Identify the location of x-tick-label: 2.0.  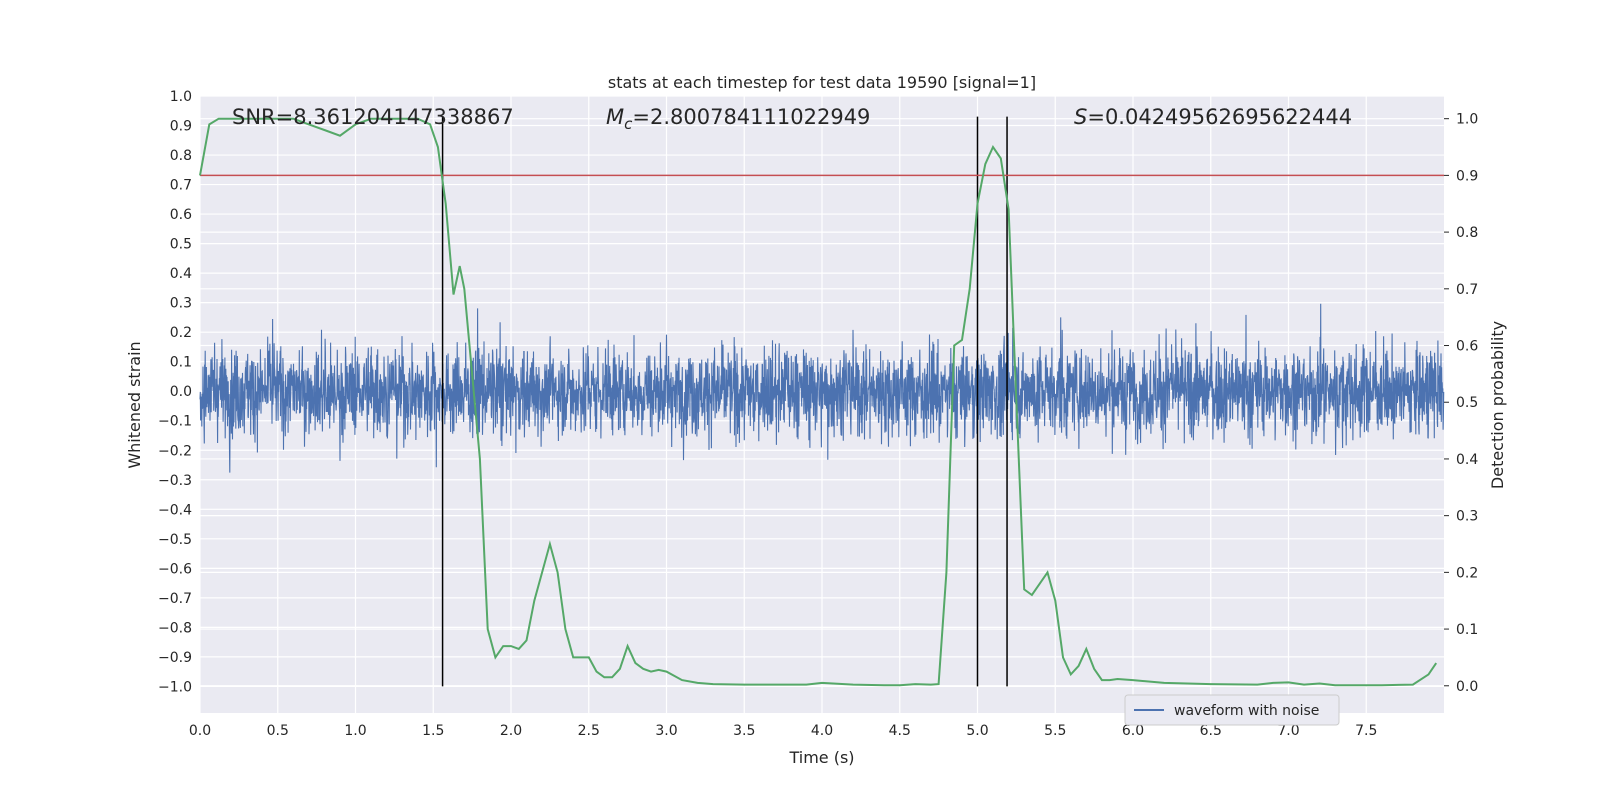
(511, 731).